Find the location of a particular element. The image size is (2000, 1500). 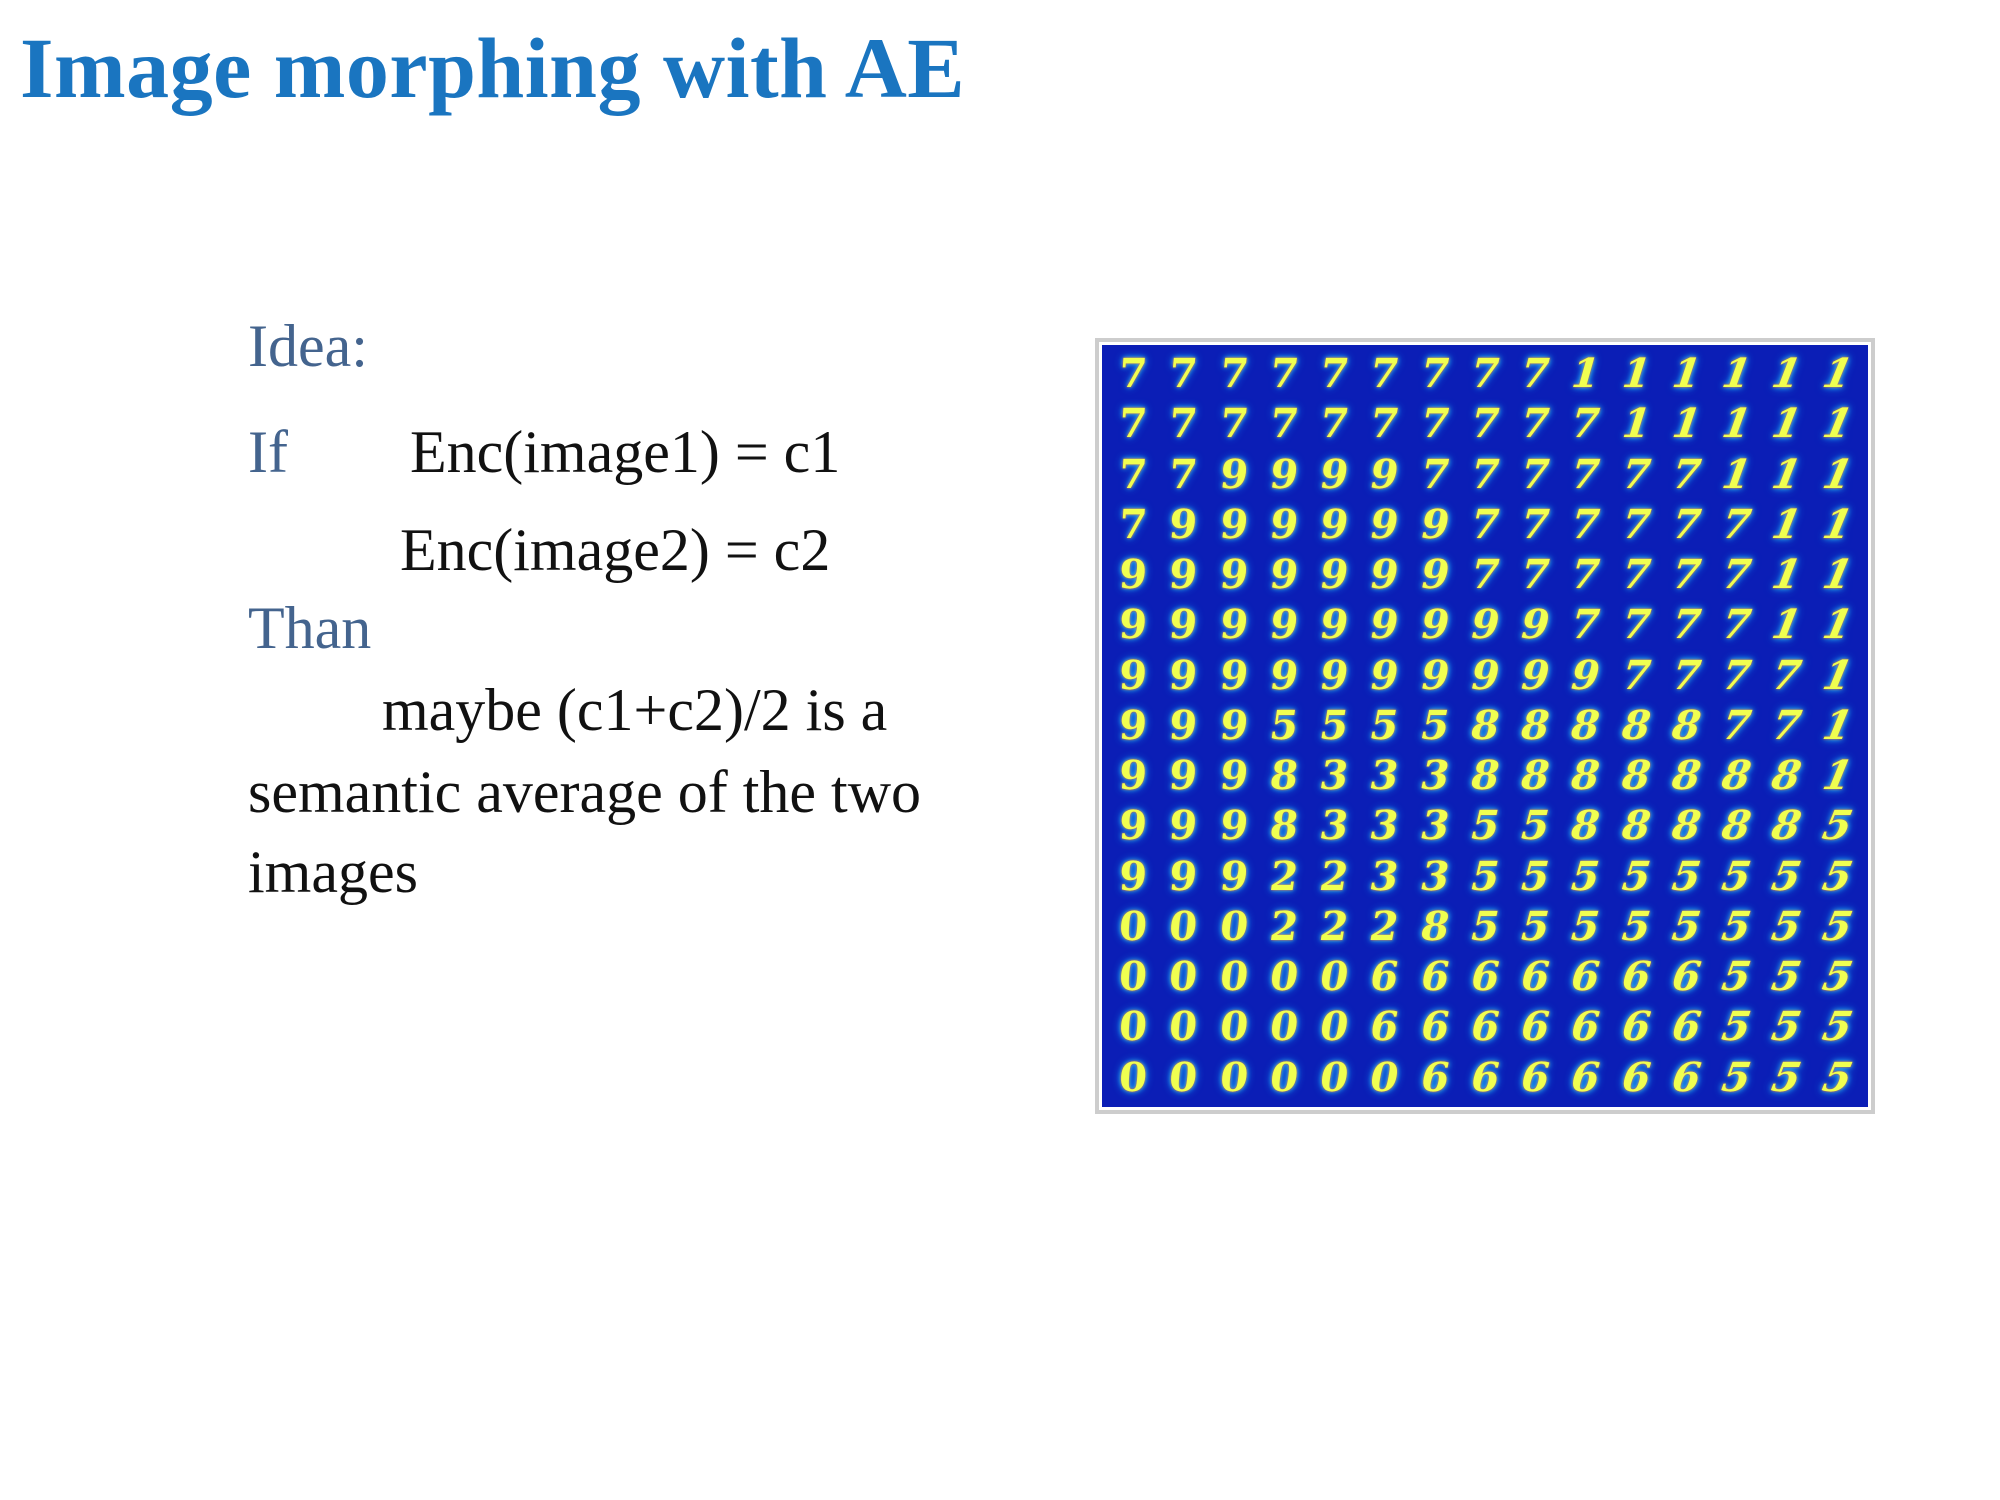

enc-image2-line: Enc(image2) = c2 is located at coordinates (615, 550).